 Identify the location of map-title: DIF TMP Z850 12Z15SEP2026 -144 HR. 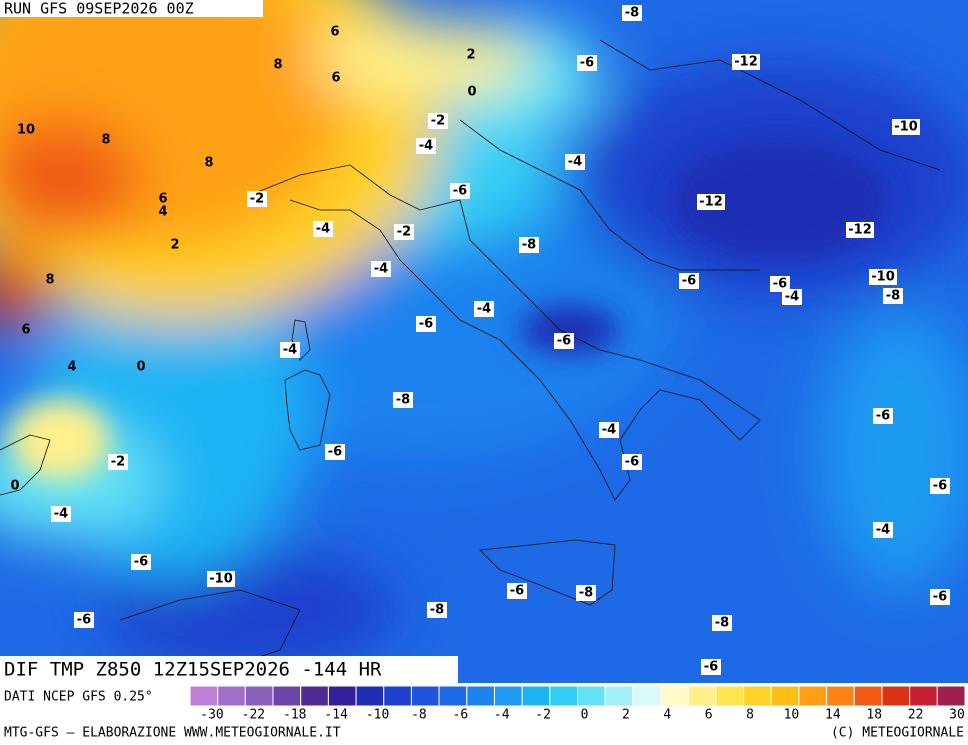
(193, 670).